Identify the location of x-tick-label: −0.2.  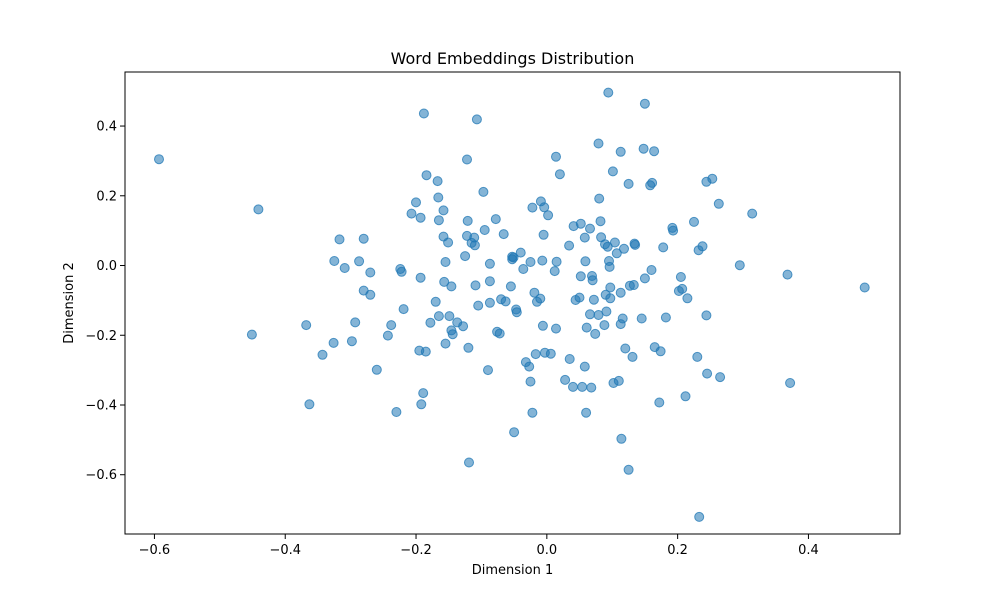
(416, 550).